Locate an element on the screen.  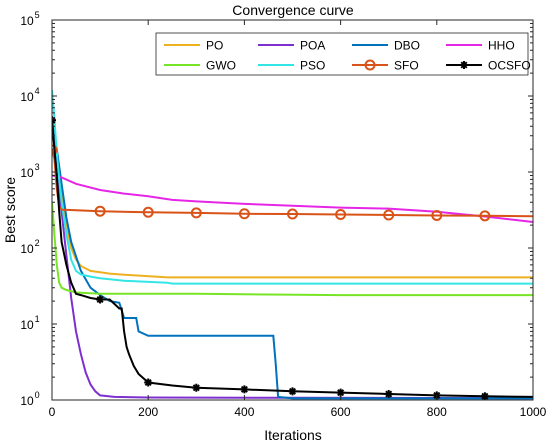
y-tick-label: 10⁰ is located at coordinates (29, 399).